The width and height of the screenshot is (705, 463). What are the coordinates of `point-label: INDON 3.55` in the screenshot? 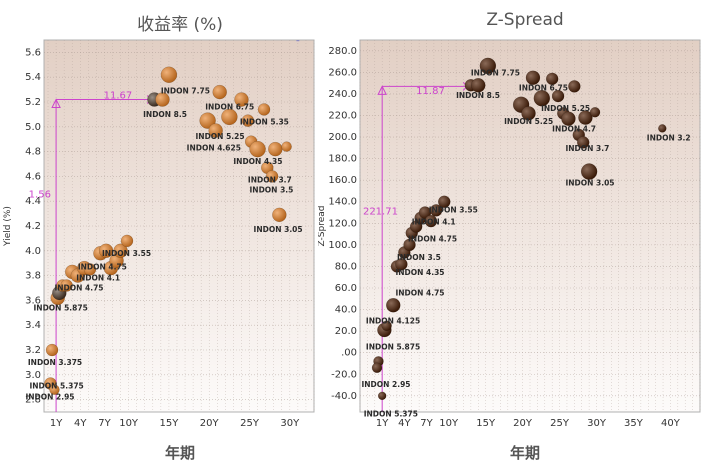 It's located at (126, 253).